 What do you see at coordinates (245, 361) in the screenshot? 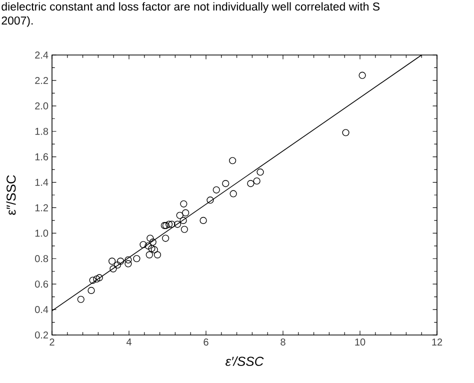
I see `x-axis-title: ε′/SSC` at bounding box center [245, 361].